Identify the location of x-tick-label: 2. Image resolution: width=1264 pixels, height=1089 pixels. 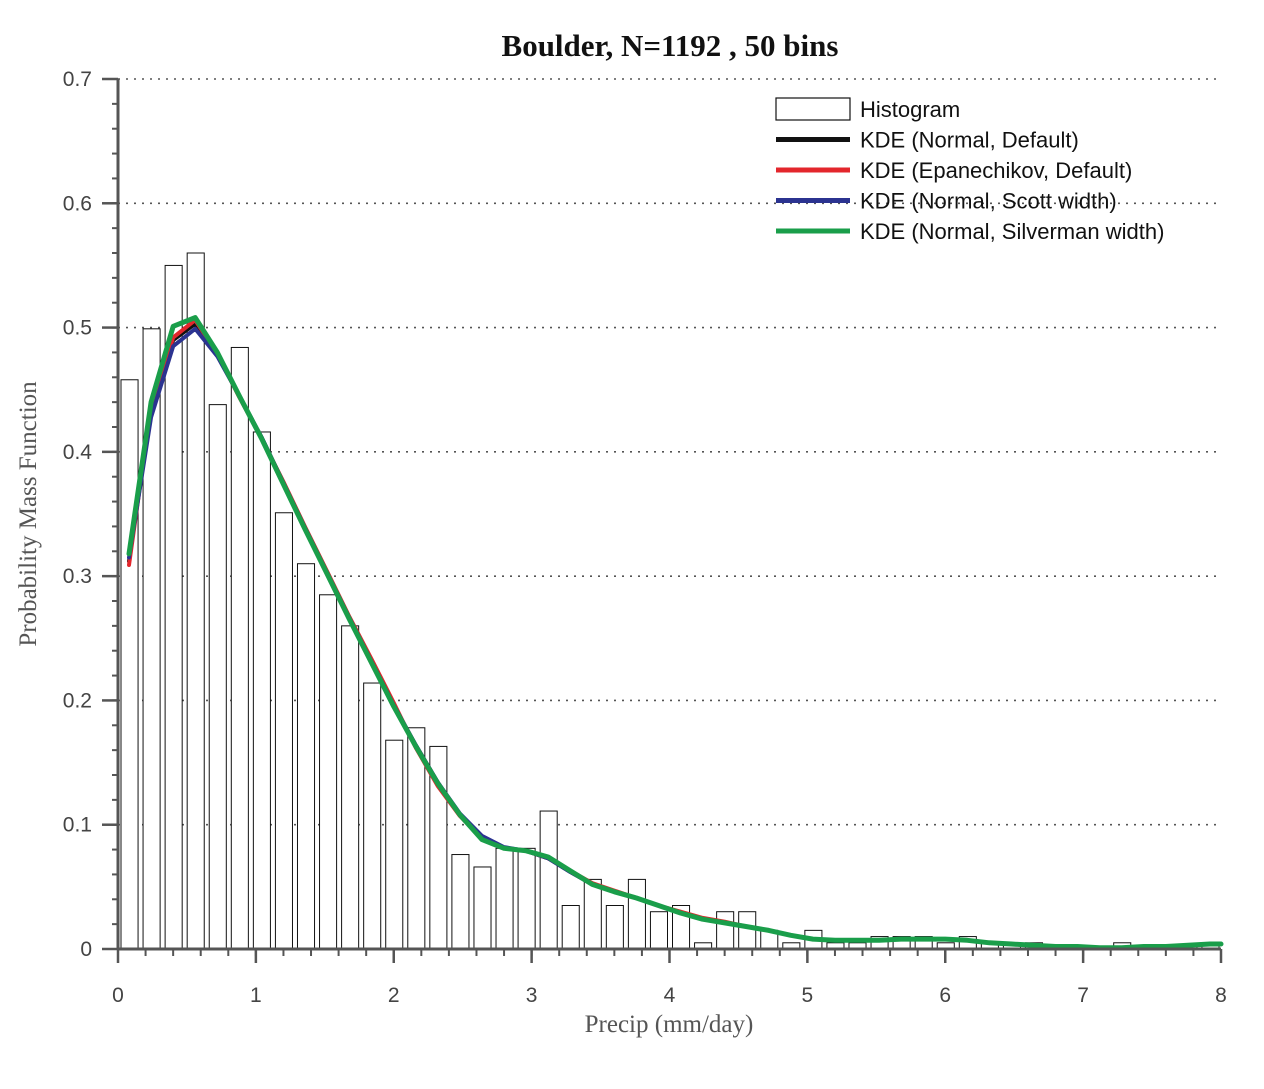
(394, 995).